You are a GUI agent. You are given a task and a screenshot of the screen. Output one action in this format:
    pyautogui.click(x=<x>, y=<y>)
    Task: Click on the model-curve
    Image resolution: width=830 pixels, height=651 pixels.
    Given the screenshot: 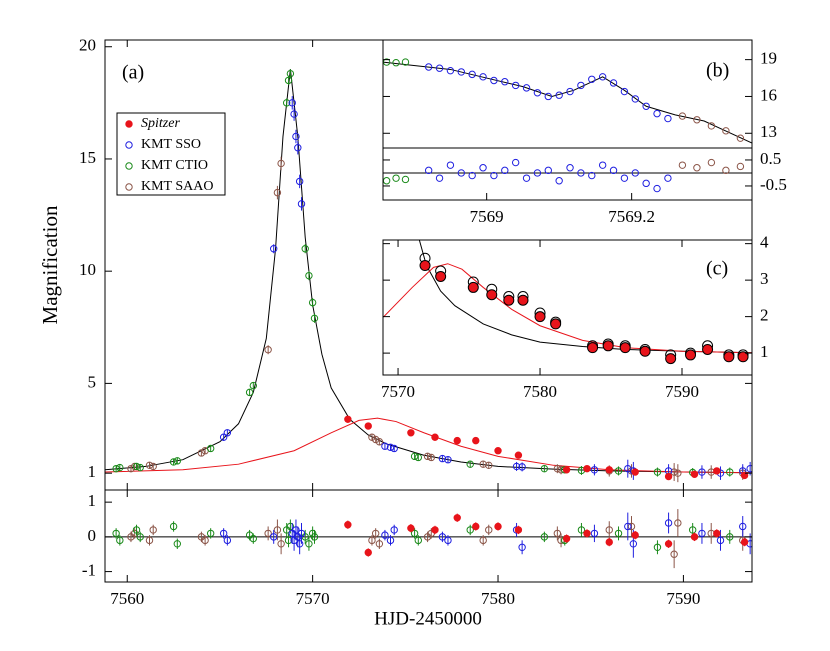 What is the action you would take?
    pyautogui.click(x=428, y=445)
    